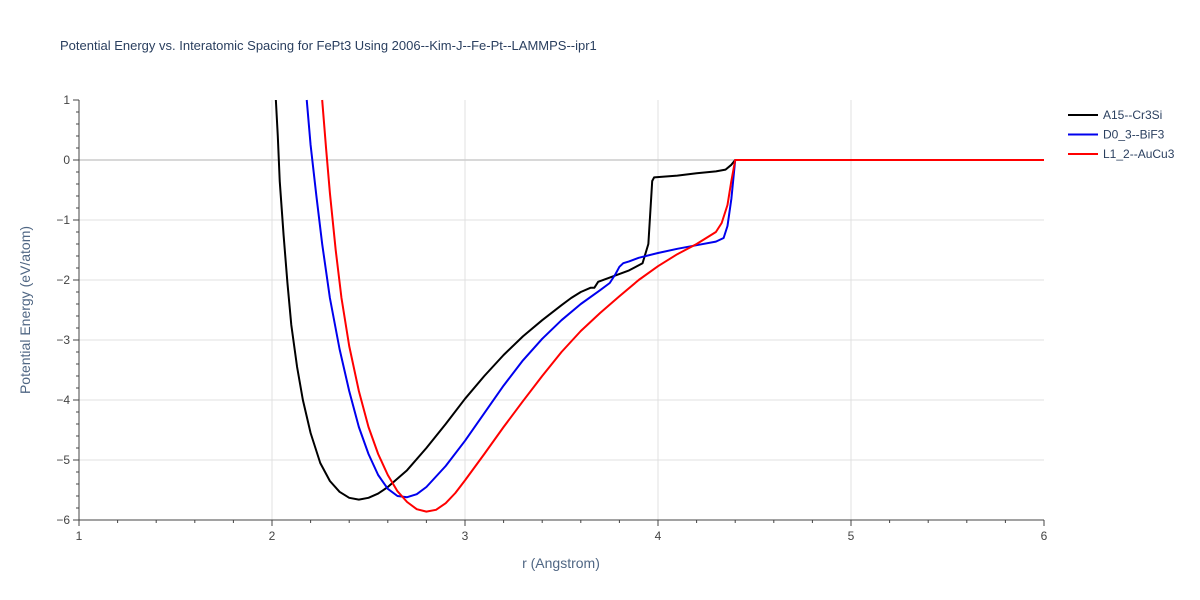 The height and width of the screenshot is (600, 1200). I want to click on legend-item: A15--Cr3Si, so click(1115, 115).